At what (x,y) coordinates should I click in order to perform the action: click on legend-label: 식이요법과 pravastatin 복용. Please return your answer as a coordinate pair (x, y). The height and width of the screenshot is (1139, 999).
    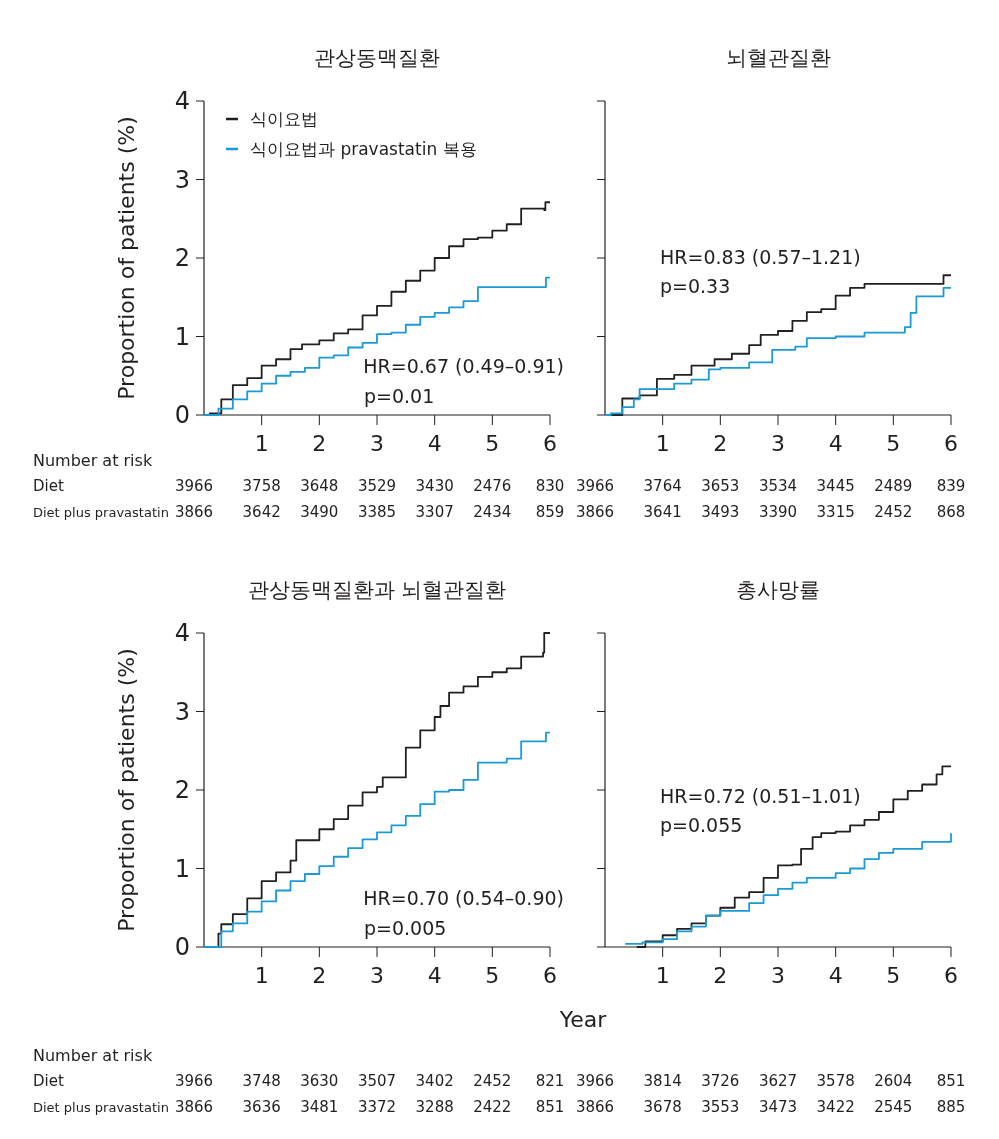
    Looking at the image, I should click on (363, 148).